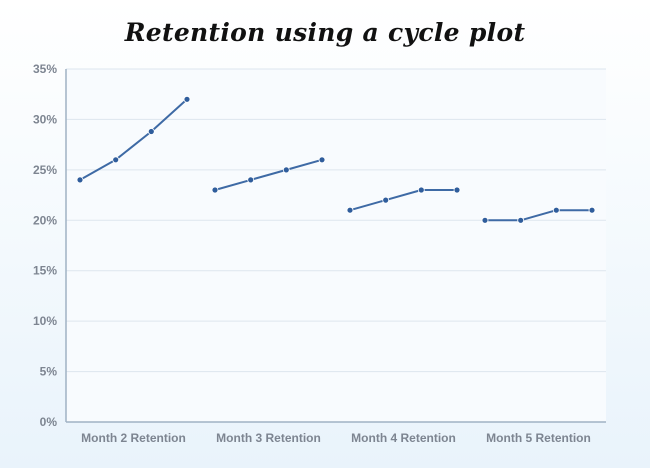 This screenshot has width=650, height=468. Describe the element at coordinates (133, 438) in the screenshot. I see `x-tick-label: Month 2 Retention` at that location.